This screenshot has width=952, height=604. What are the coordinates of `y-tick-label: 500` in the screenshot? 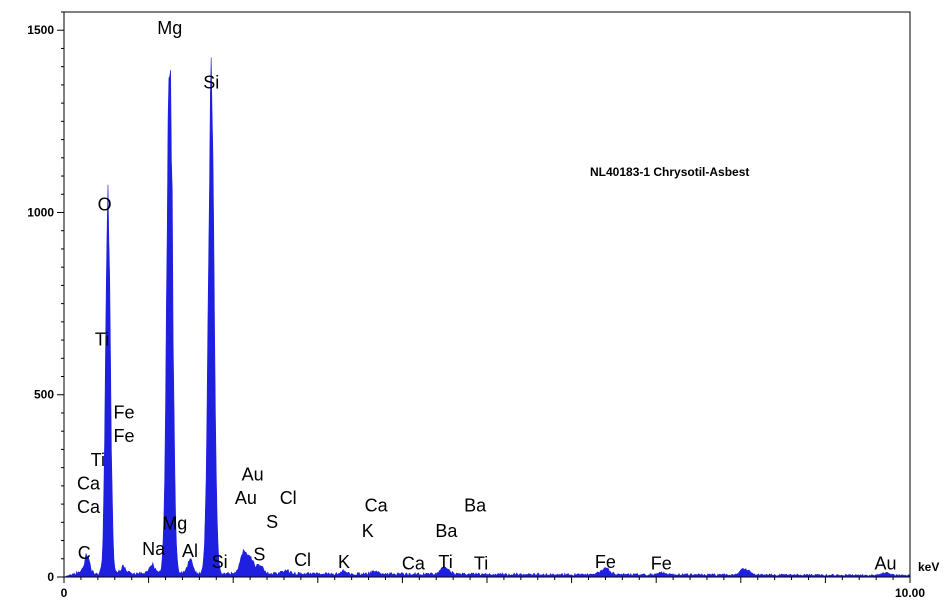 It's located at (44, 395).